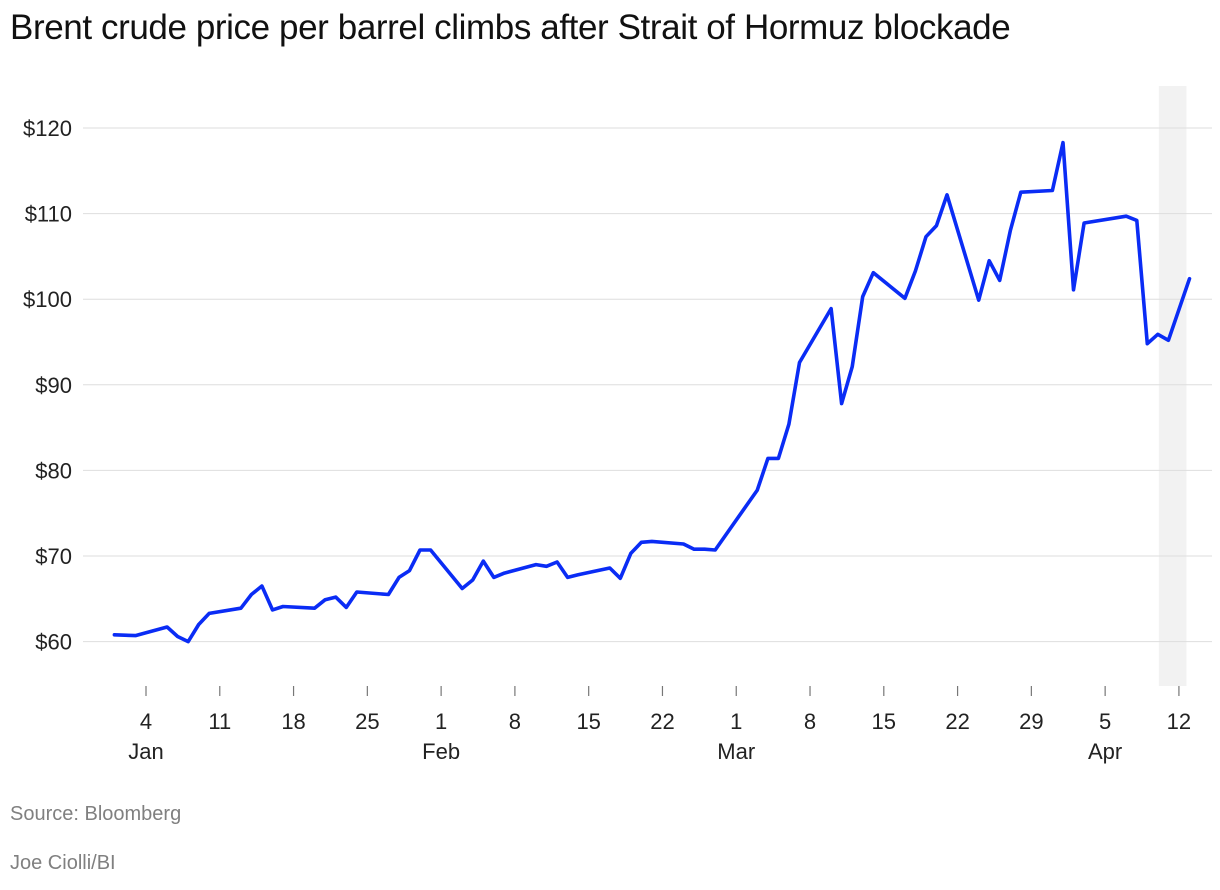  What do you see at coordinates (1179, 721) in the screenshot?
I see `x-tick-label: 12` at bounding box center [1179, 721].